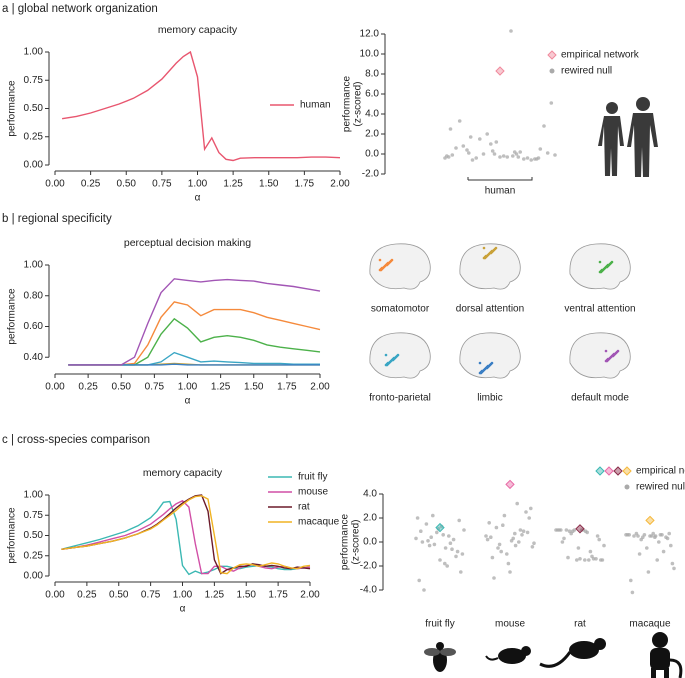 The width and height of the screenshot is (685, 678). Describe the element at coordinates (34, 495) in the screenshot. I see `y-tick-label: 1.00` at that location.